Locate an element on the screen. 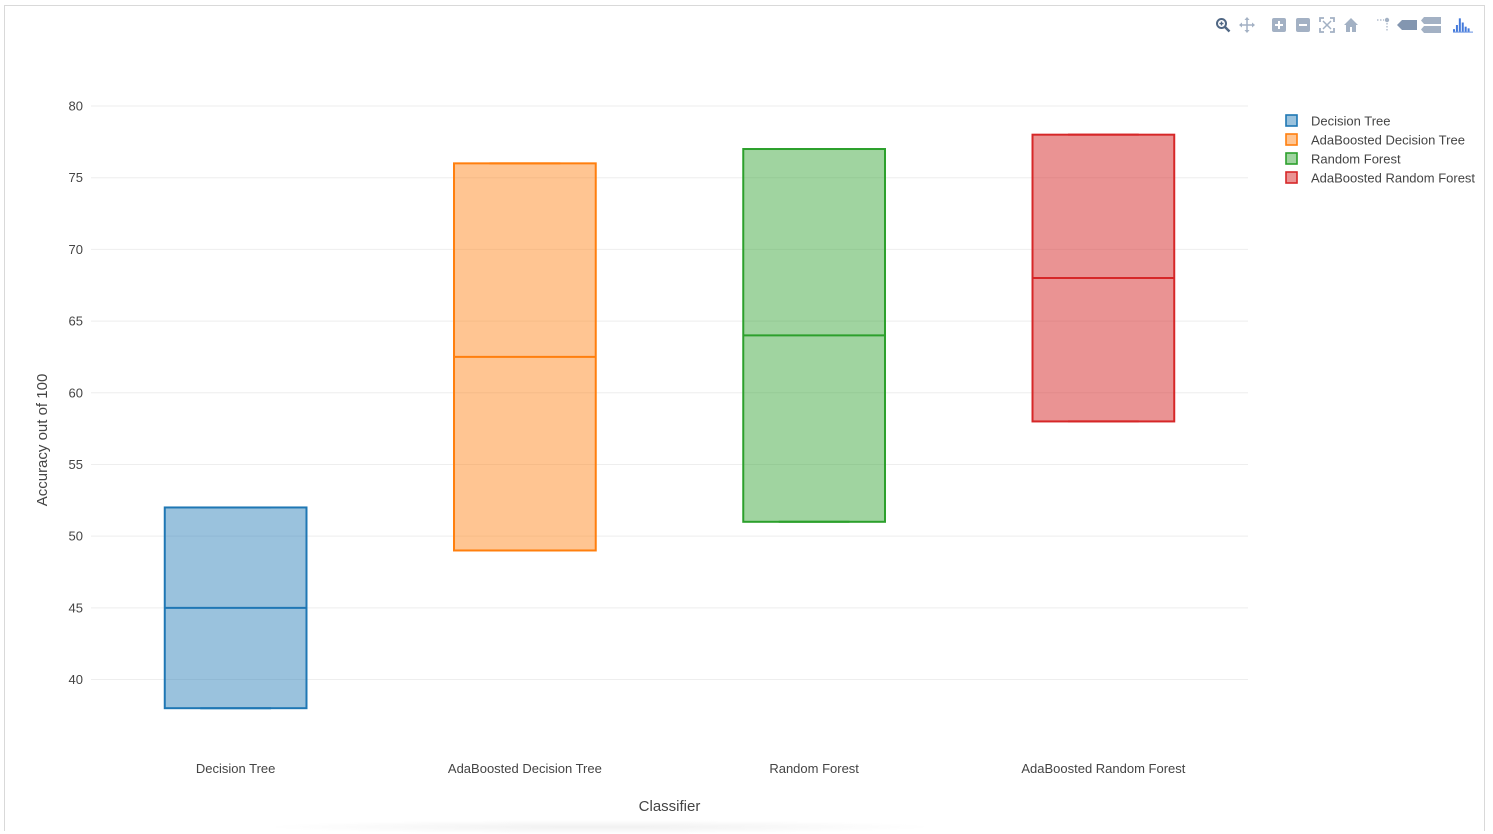  zoom-icon is located at coordinates (1223, 25).